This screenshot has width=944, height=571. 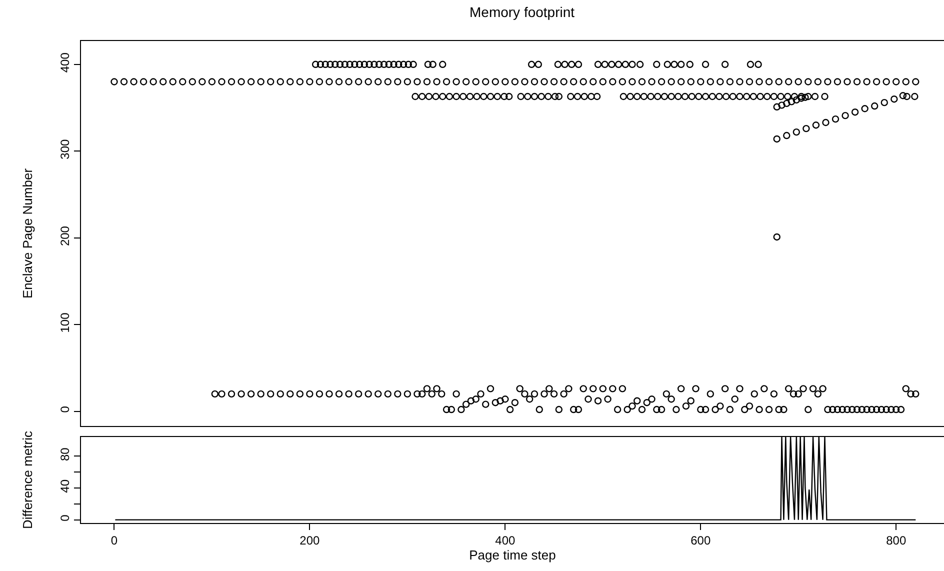 What do you see at coordinates (505, 541) in the screenshot?
I see `x-tick-label: 400` at bounding box center [505, 541].